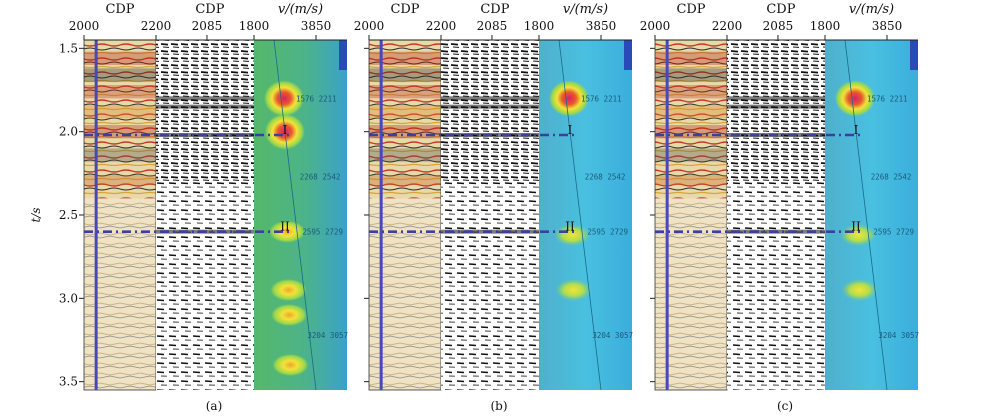 The height and width of the screenshot is (417, 1000). Describe the element at coordinates (36, 214) in the screenshot. I see `y-axis-label: t/s` at that location.